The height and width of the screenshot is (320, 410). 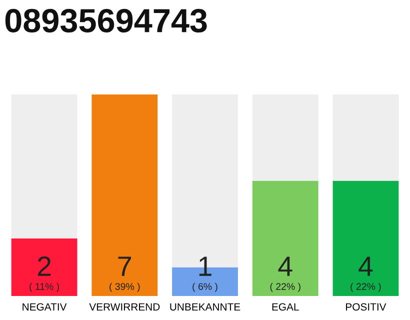 What do you see at coordinates (125, 274) in the screenshot?
I see `data-label: 7 ( 39% )` at bounding box center [125, 274].